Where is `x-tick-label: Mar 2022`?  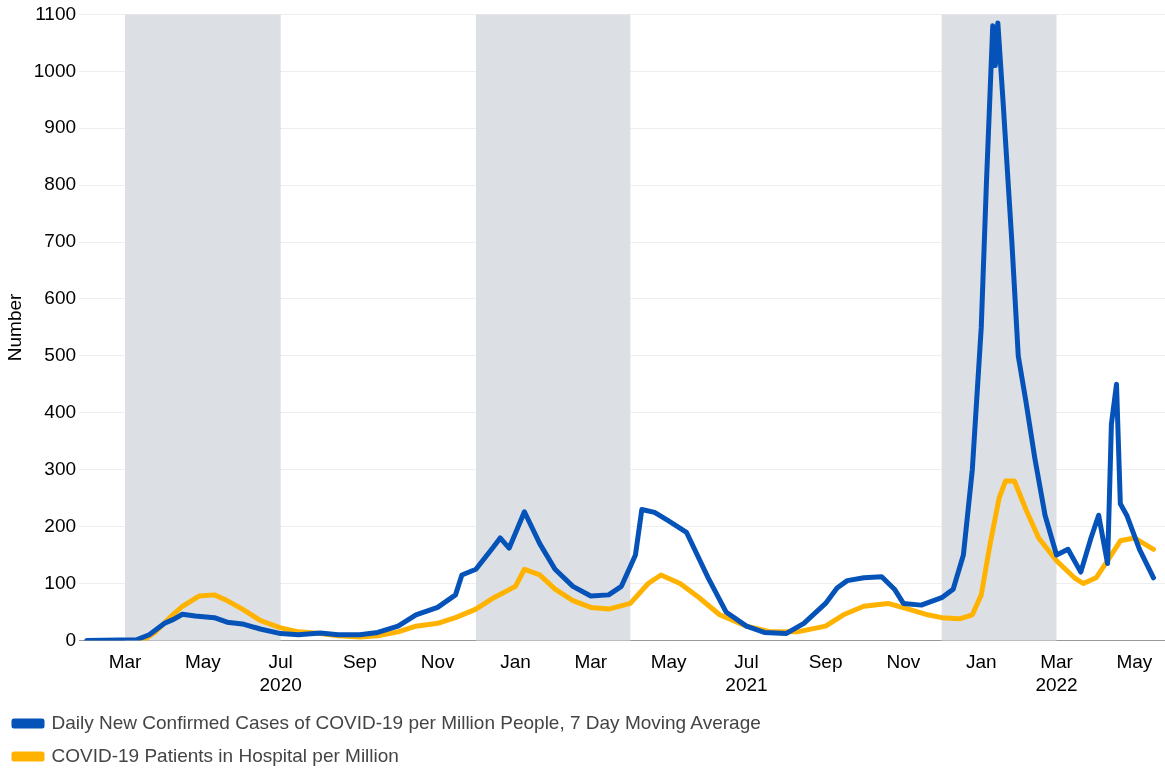
x-tick-label: Mar 2022 is located at coordinates (1056, 673).